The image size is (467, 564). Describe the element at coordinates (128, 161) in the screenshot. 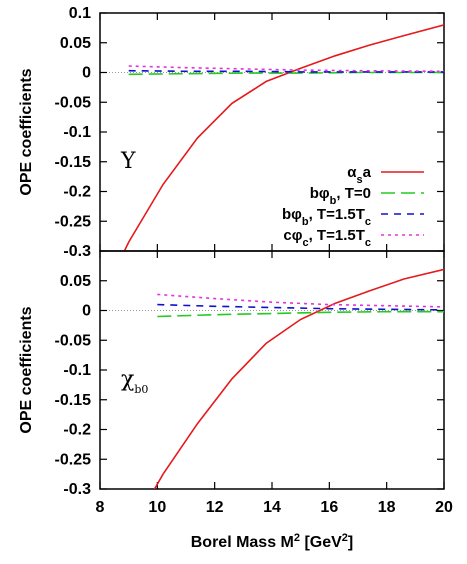

I see `panel-label: Υ` at that location.